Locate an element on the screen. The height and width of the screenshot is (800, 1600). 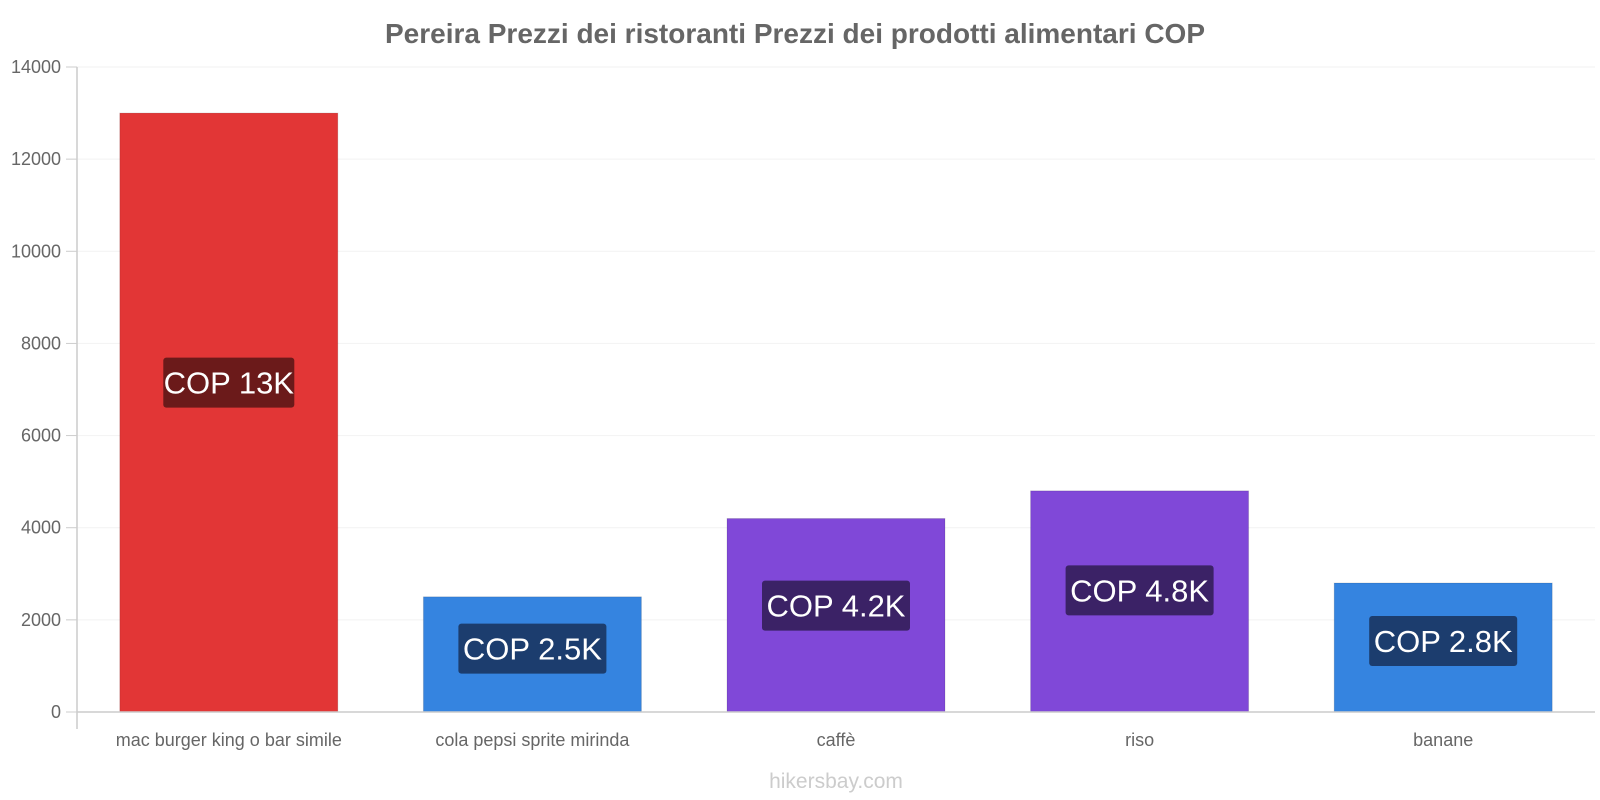
y-tick-label: 14000 is located at coordinates (36, 67).